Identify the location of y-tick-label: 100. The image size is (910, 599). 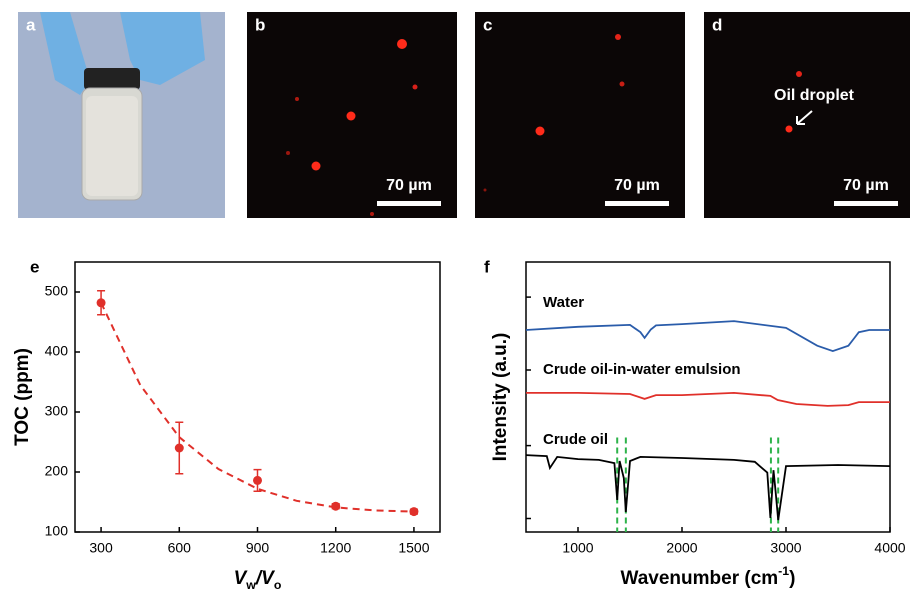
(57, 531).